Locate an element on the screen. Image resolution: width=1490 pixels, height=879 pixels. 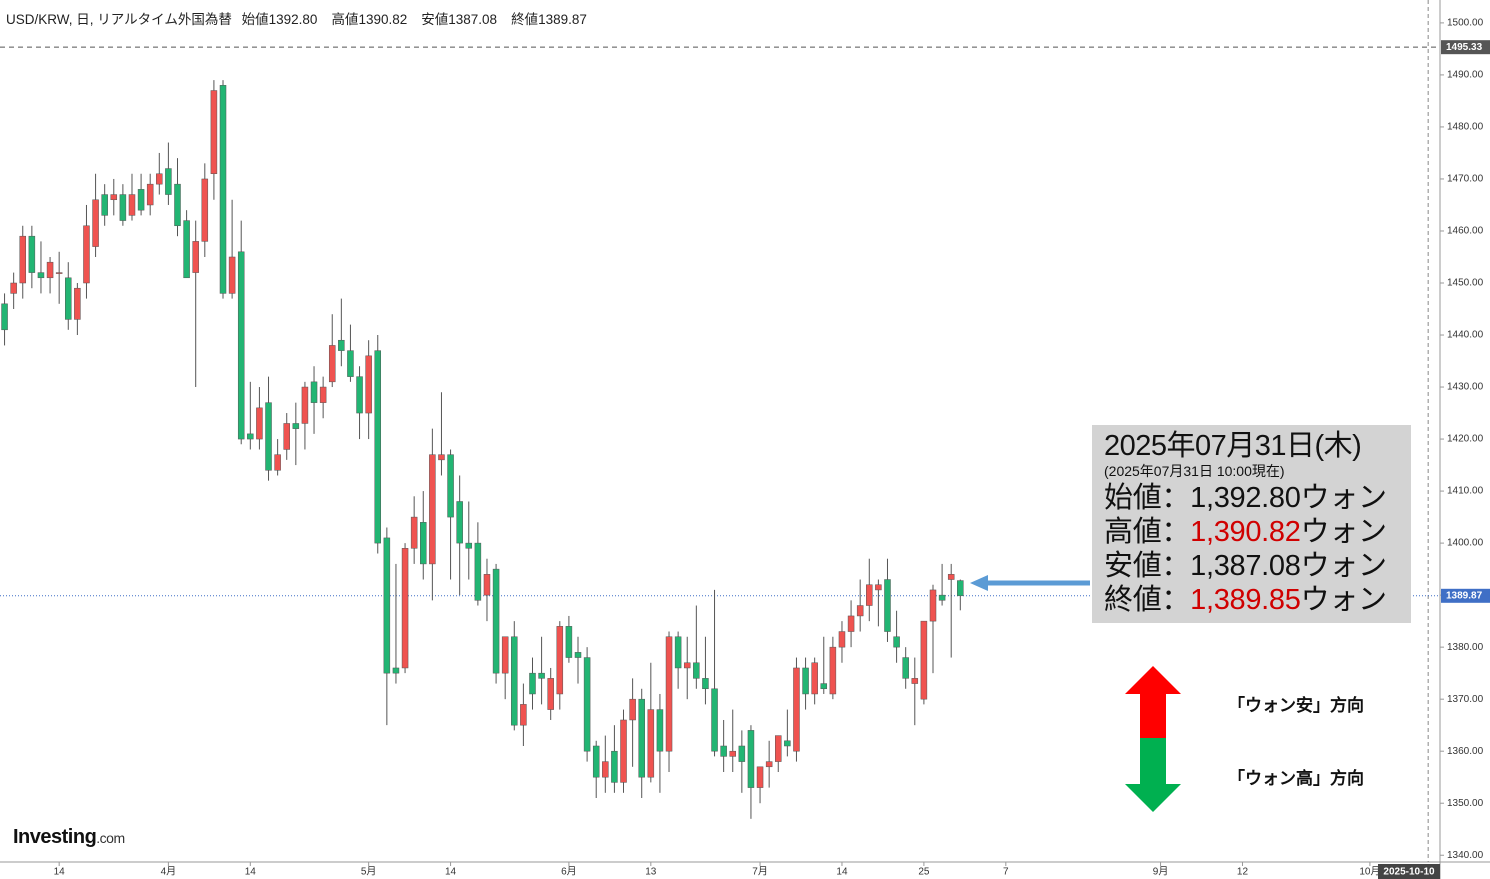
y-tick-label: 1450.00 is located at coordinates (1465, 283).